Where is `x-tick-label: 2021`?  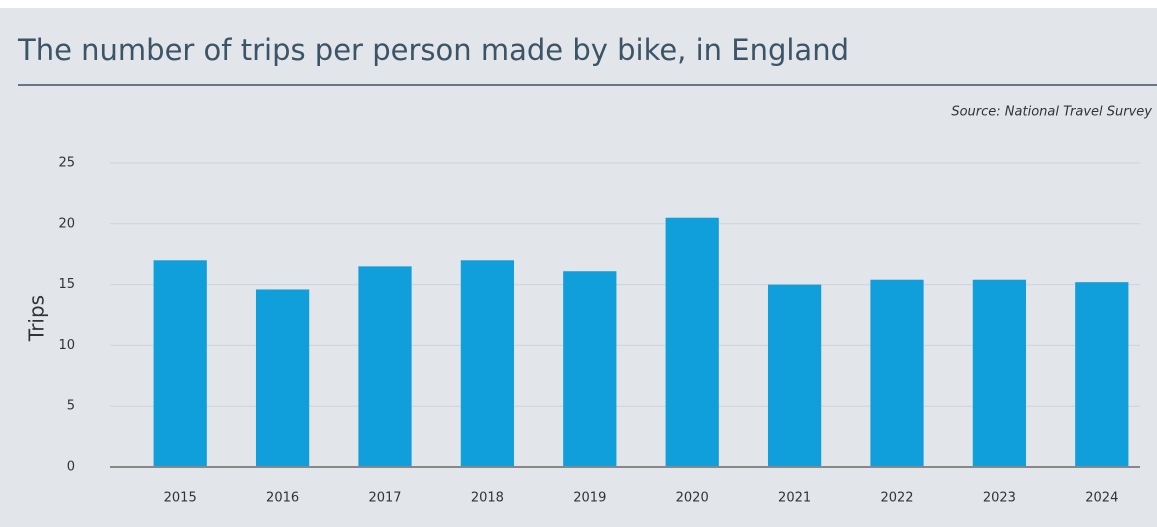
x-tick-label: 2021 is located at coordinates (794, 498).